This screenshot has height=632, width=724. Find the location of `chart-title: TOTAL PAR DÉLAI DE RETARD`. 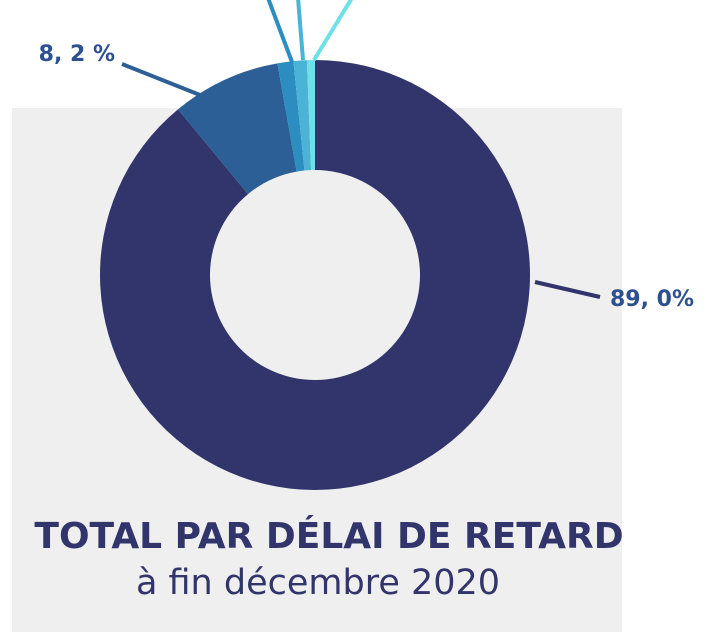

chart-title: TOTAL PAR DÉLAI DE RETARD is located at coordinates (328, 536).